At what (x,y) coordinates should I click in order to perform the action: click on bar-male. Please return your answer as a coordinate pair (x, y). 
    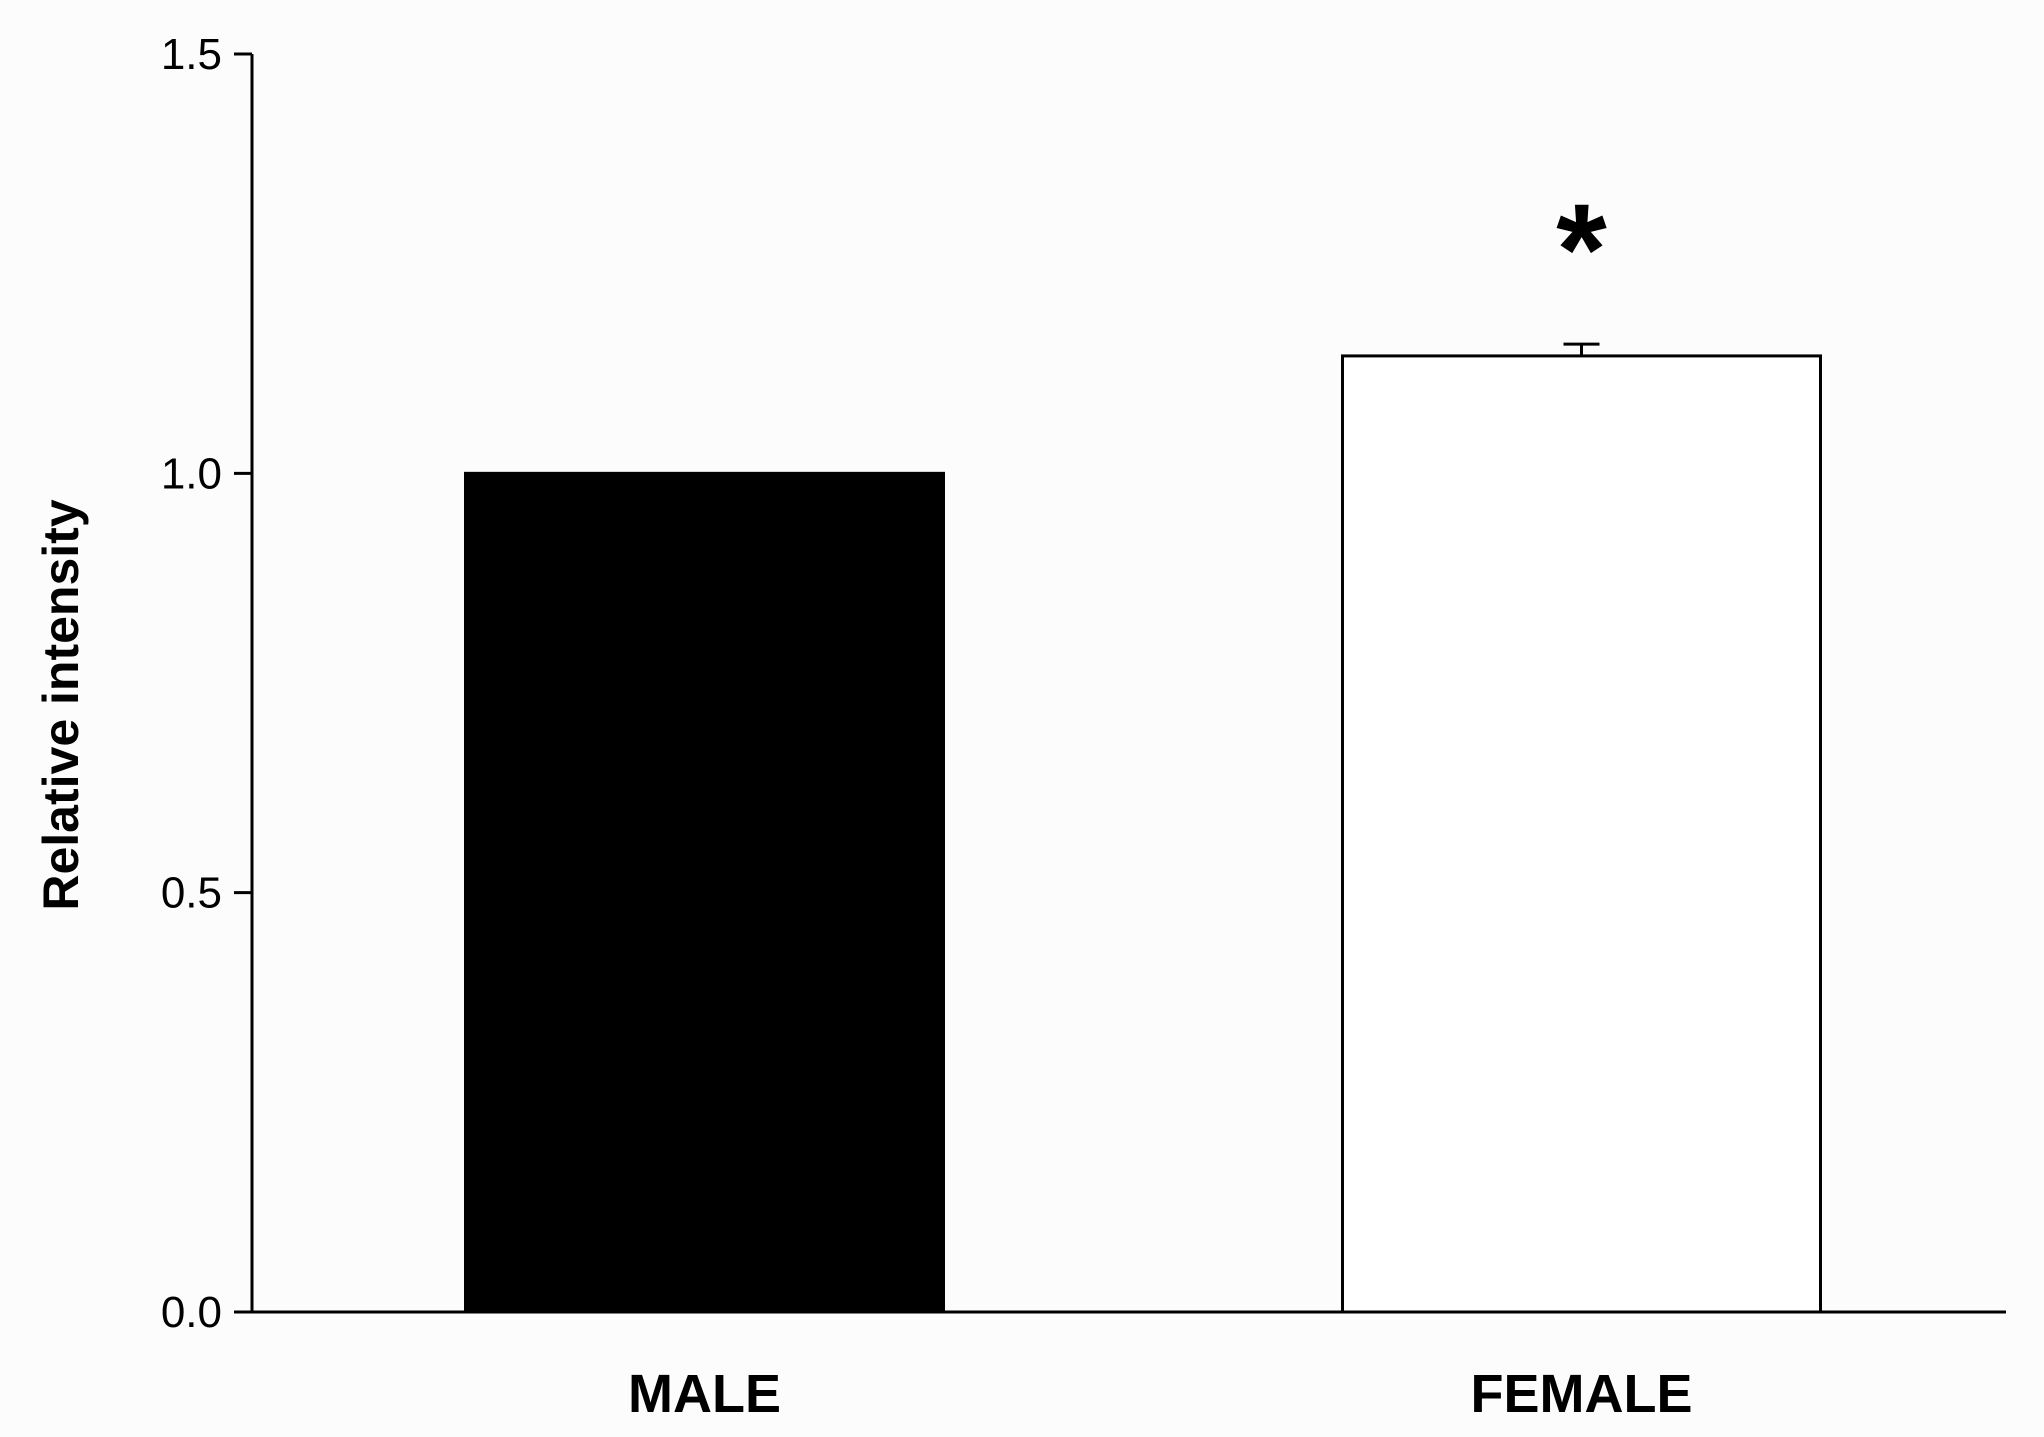
    Looking at the image, I should click on (704, 892).